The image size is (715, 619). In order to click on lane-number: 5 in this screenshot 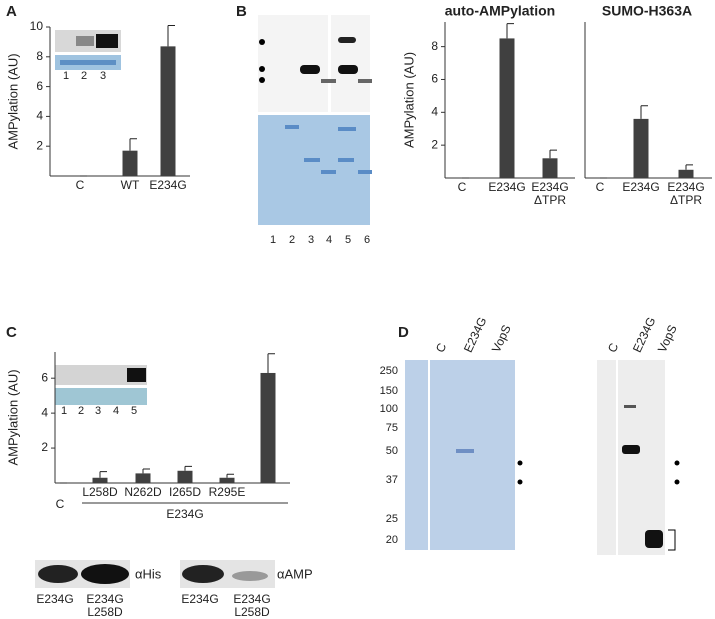, I will do `click(134, 411)`.